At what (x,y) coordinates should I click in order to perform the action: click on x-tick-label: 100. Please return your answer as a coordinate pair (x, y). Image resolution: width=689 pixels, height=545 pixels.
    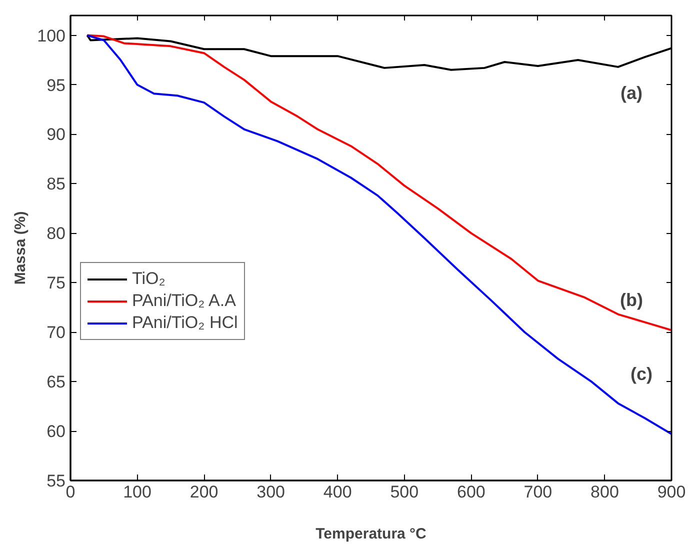
    Looking at the image, I should click on (137, 492).